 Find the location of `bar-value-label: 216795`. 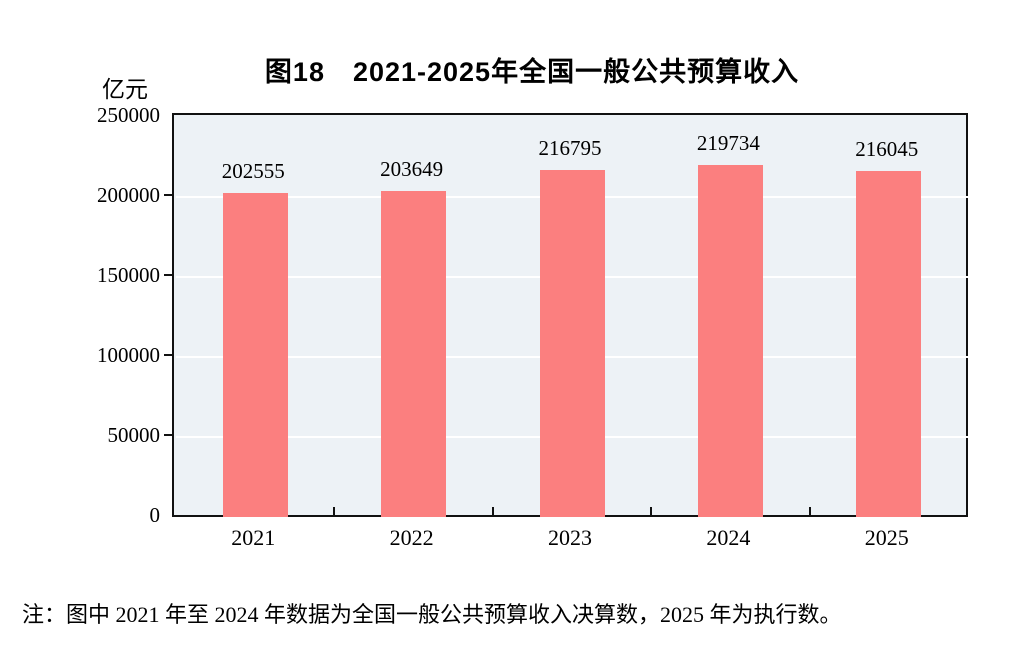

bar-value-label: 216795 is located at coordinates (570, 148).